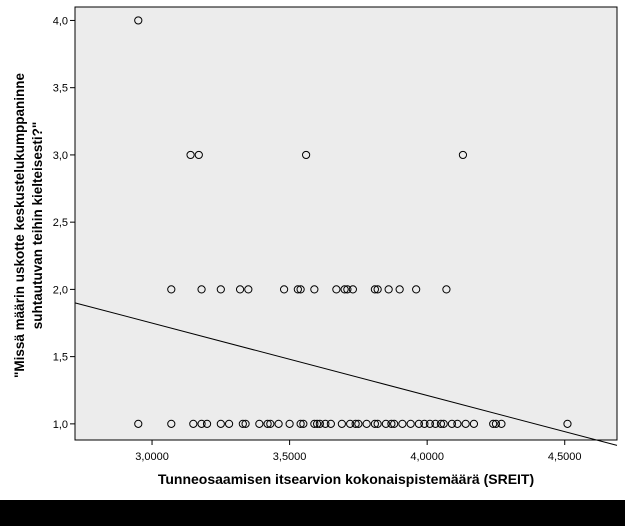 This screenshot has height=526, width=625. I want to click on x-tick-label: 3,5000, so click(290, 457).